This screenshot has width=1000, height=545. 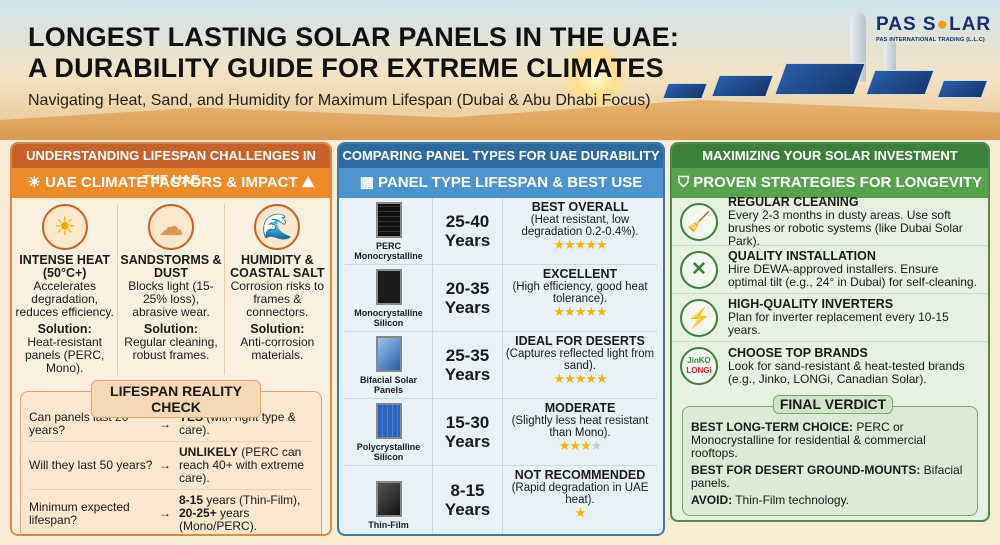 I want to click on final-verdict-title: FINAL VERDICT, so click(x=833, y=404).